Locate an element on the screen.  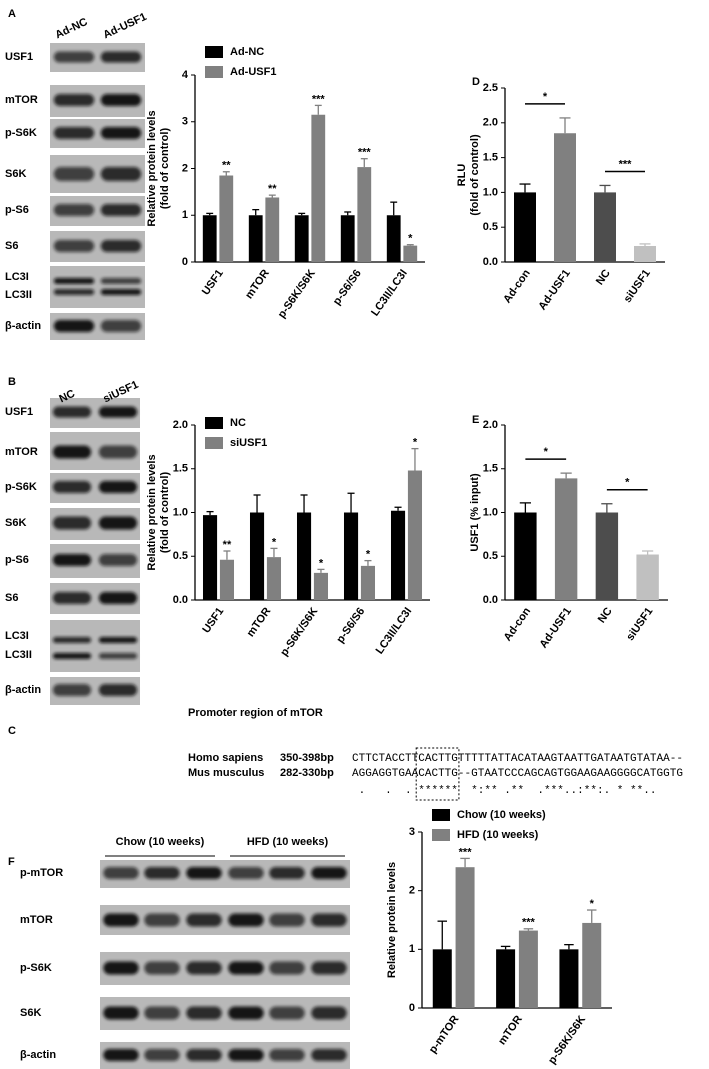
blot-row-label: S6 is located at coordinates (11, 246).